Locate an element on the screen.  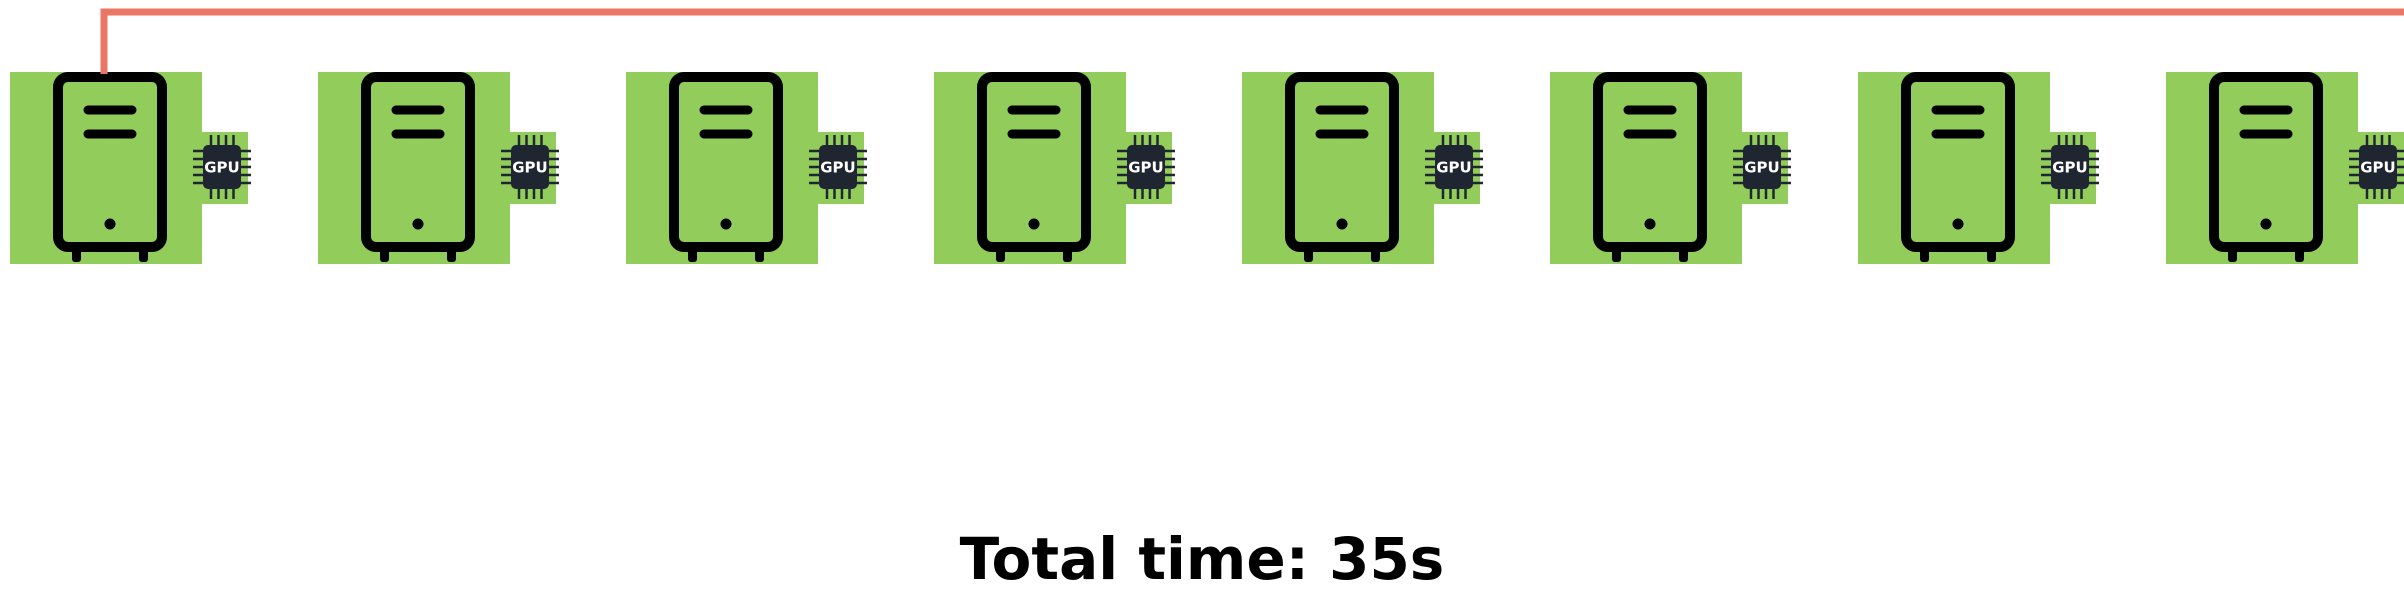
server-node-2: GPU is located at coordinates (438, 168).